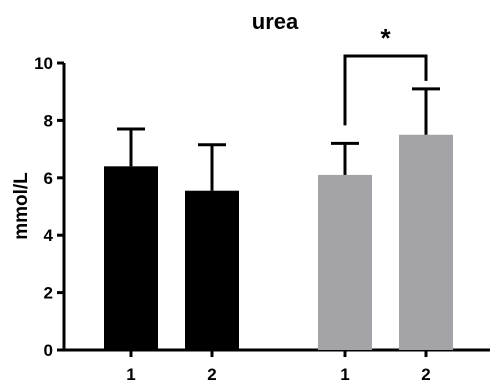 The height and width of the screenshot is (387, 492). I want to click on y-tick-label: 8, so click(48, 120).